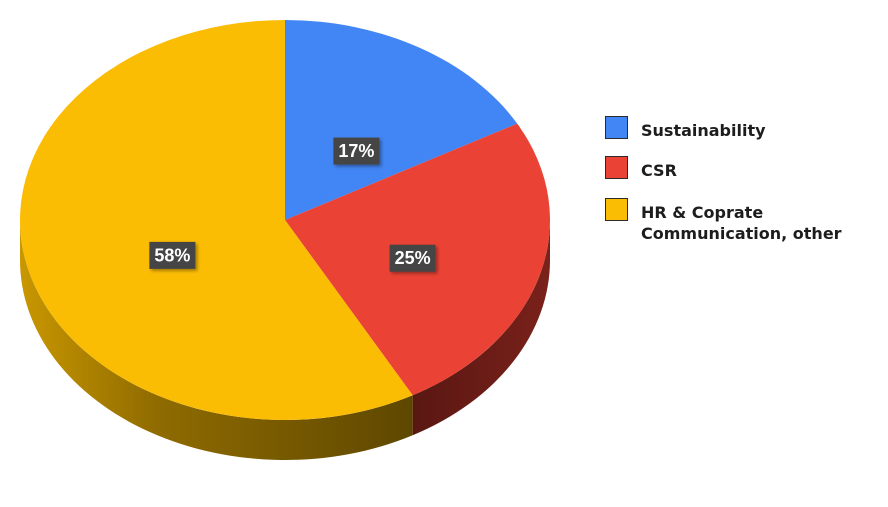  What do you see at coordinates (616, 209) in the screenshot?
I see `legend-swatch-hr-corporate-communication` at bounding box center [616, 209].